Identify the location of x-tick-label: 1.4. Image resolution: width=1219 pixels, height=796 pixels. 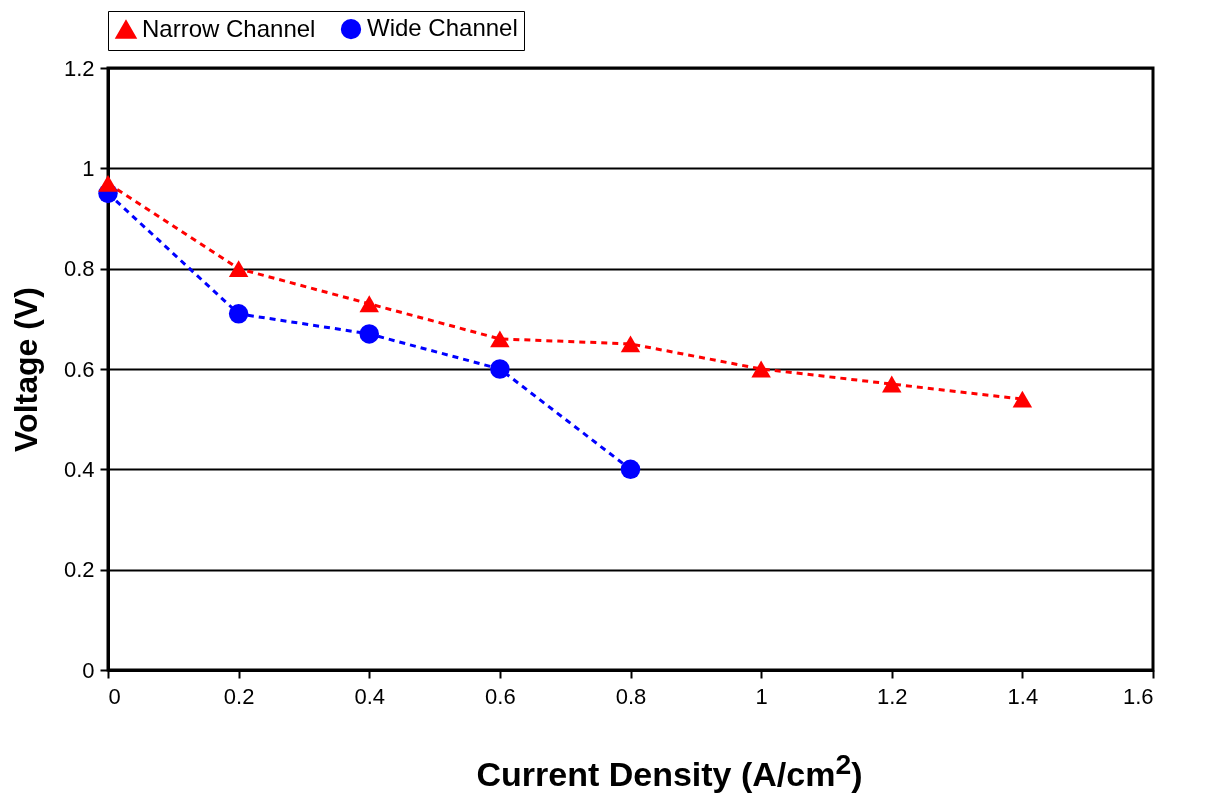
(1023, 696).